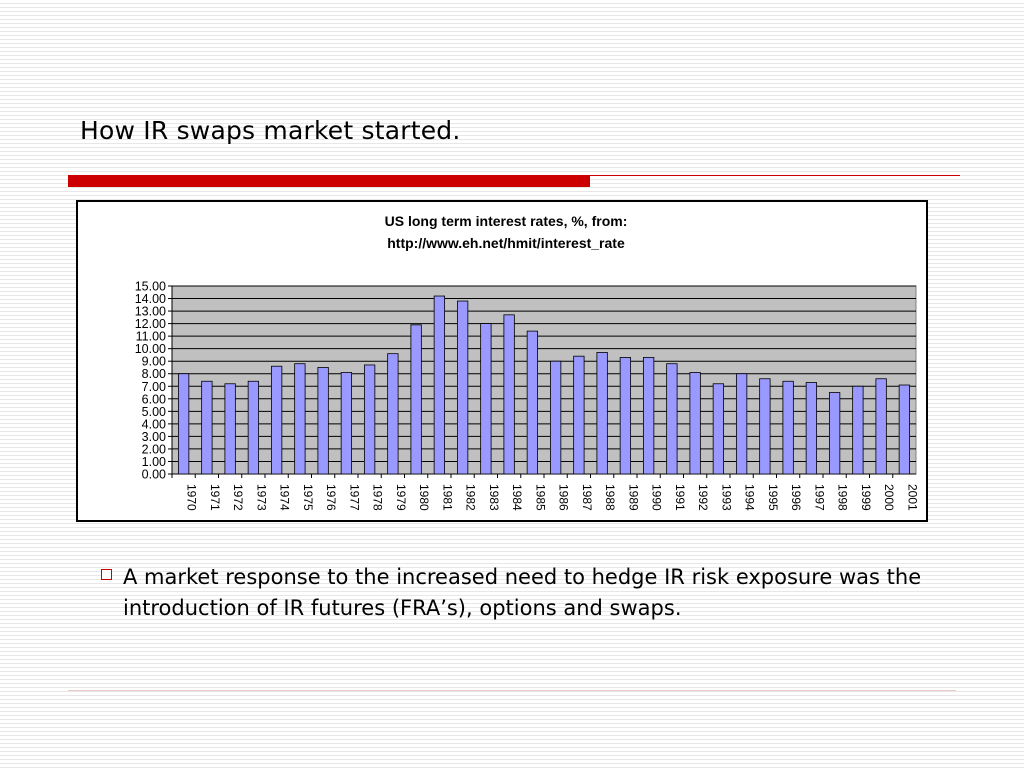  What do you see at coordinates (889, 497) in the screenshot?
I see `x-tick-label: 2000` at bounding box center [889, 497].